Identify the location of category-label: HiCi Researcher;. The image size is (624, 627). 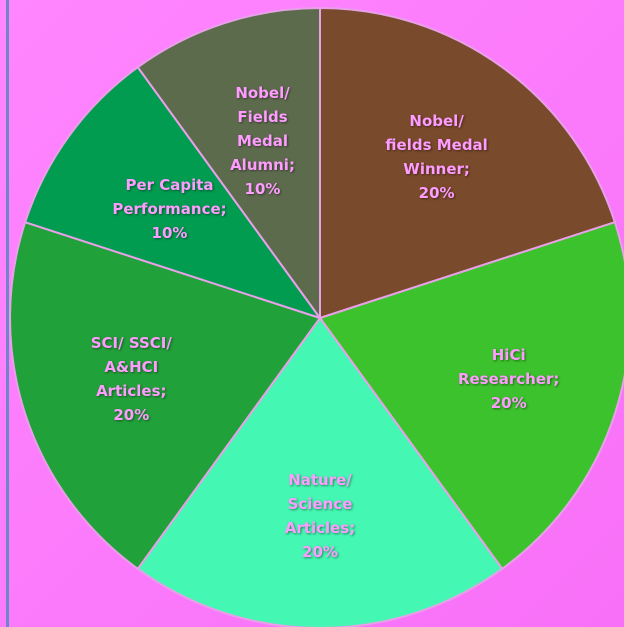
(508, 367).